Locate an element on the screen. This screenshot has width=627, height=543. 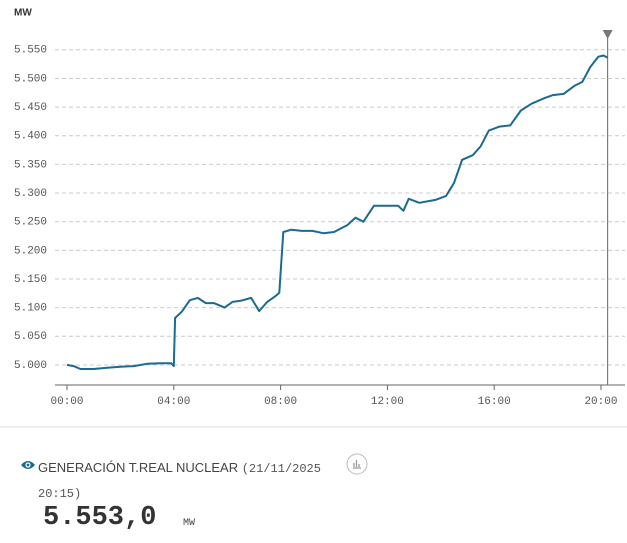
timestamp: (21/11/2025 20:15) is located at coordinates (179, 481).